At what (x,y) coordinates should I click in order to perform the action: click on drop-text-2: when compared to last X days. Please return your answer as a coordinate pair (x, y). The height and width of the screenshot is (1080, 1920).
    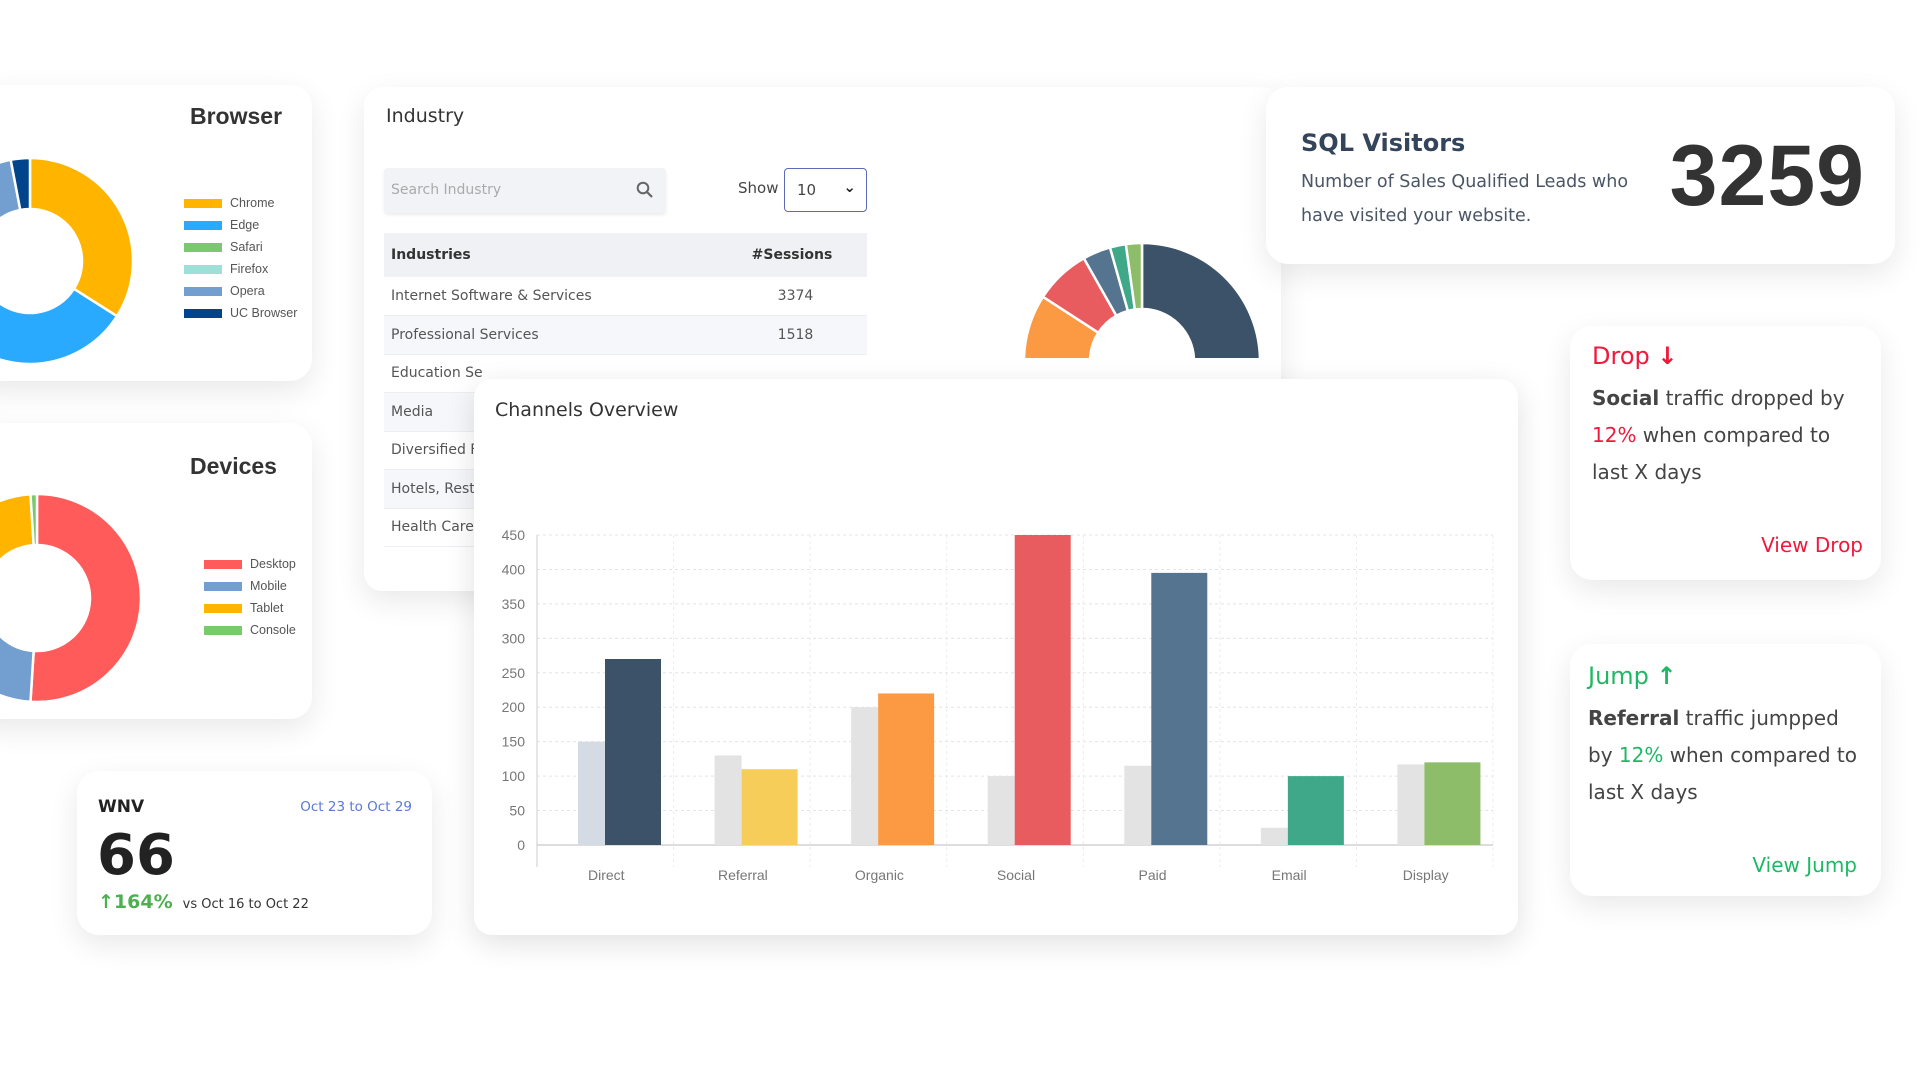
    Looking at the image, I should click on (1711, 453).